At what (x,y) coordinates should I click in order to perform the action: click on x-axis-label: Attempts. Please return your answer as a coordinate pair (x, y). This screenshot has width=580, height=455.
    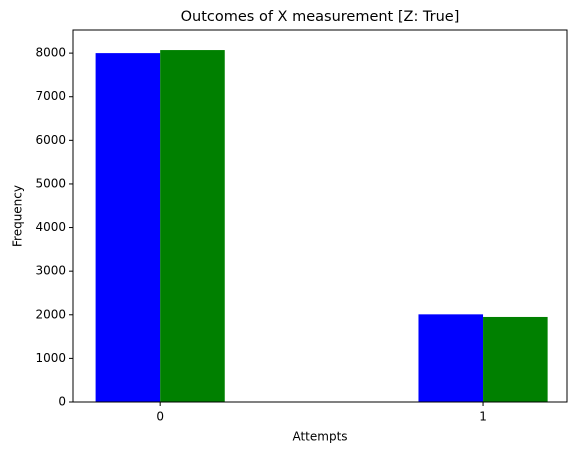
    Looking at the image, I should click on (319, 437).